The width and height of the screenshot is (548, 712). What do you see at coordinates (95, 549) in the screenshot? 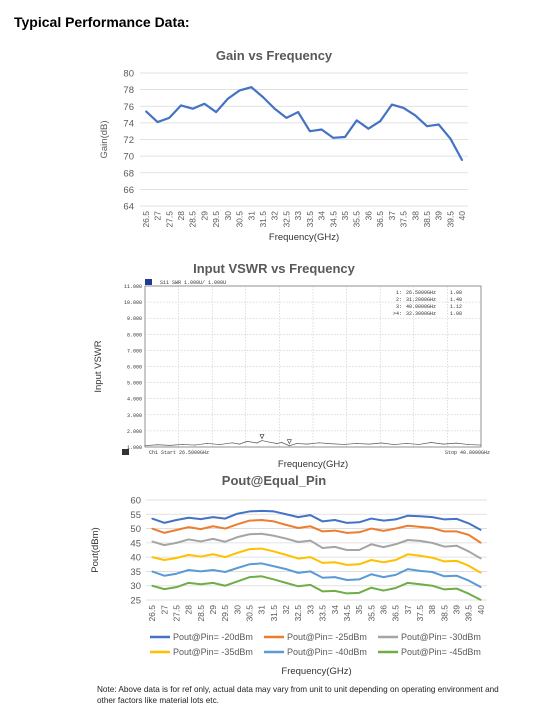
I see `pout-y-axis-label: Pout(dBm)` at bounding box center [95, 549].